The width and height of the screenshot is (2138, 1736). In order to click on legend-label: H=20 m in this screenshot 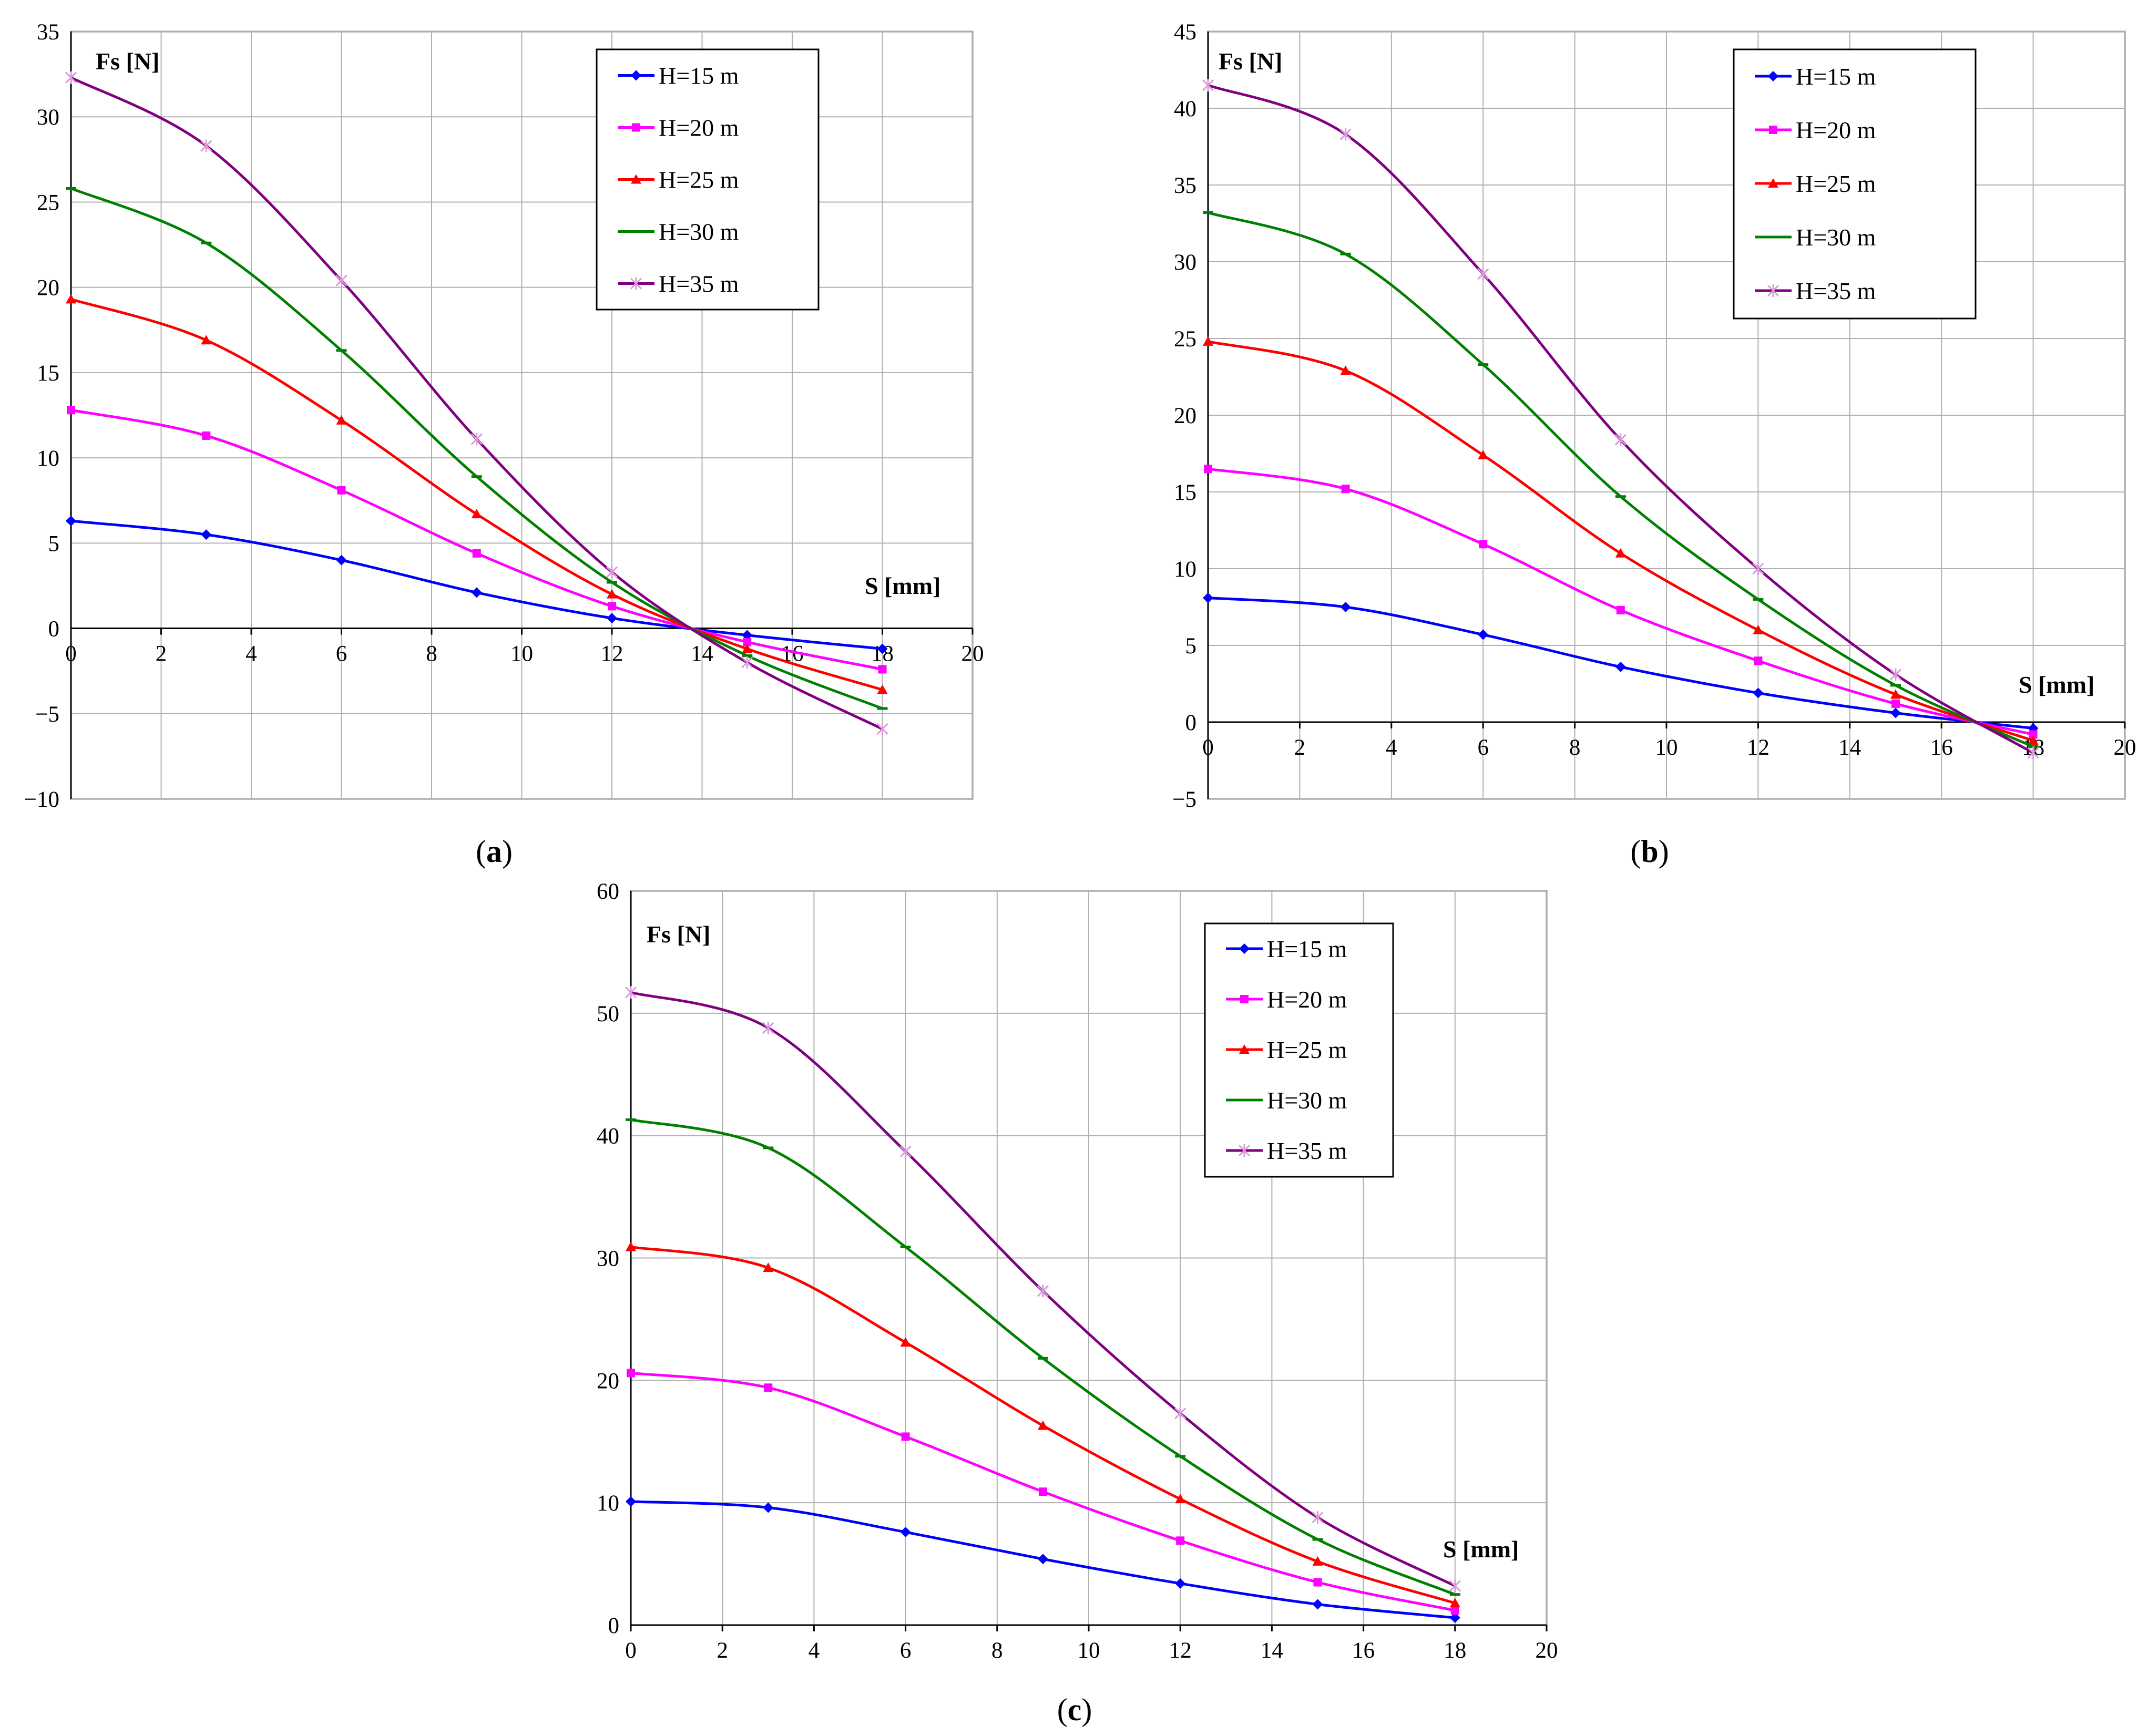, I will do `click(699, 128)`.